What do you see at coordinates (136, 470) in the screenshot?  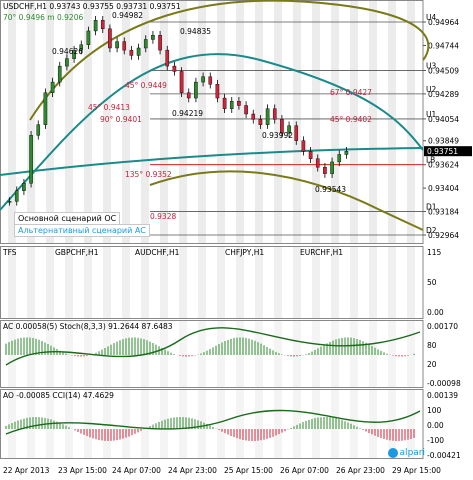 I see `time-tick-label: 24 Apr 07:00` at bounding box center [136, 470].